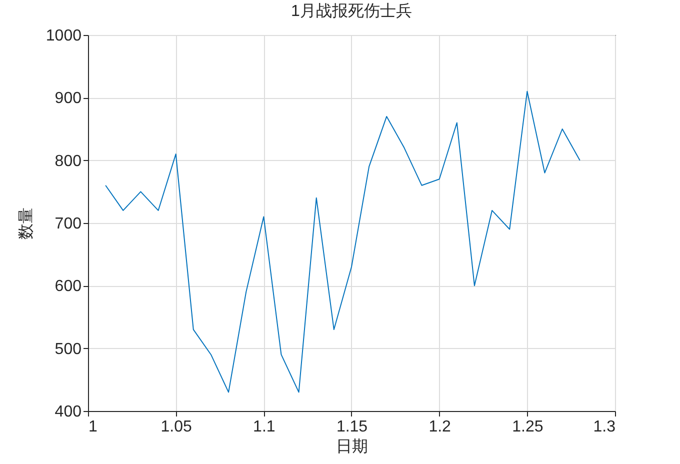 The width and height of the screenshot is (680, 464). I want to click on y-tick-label: 1000, so click(64, 36).